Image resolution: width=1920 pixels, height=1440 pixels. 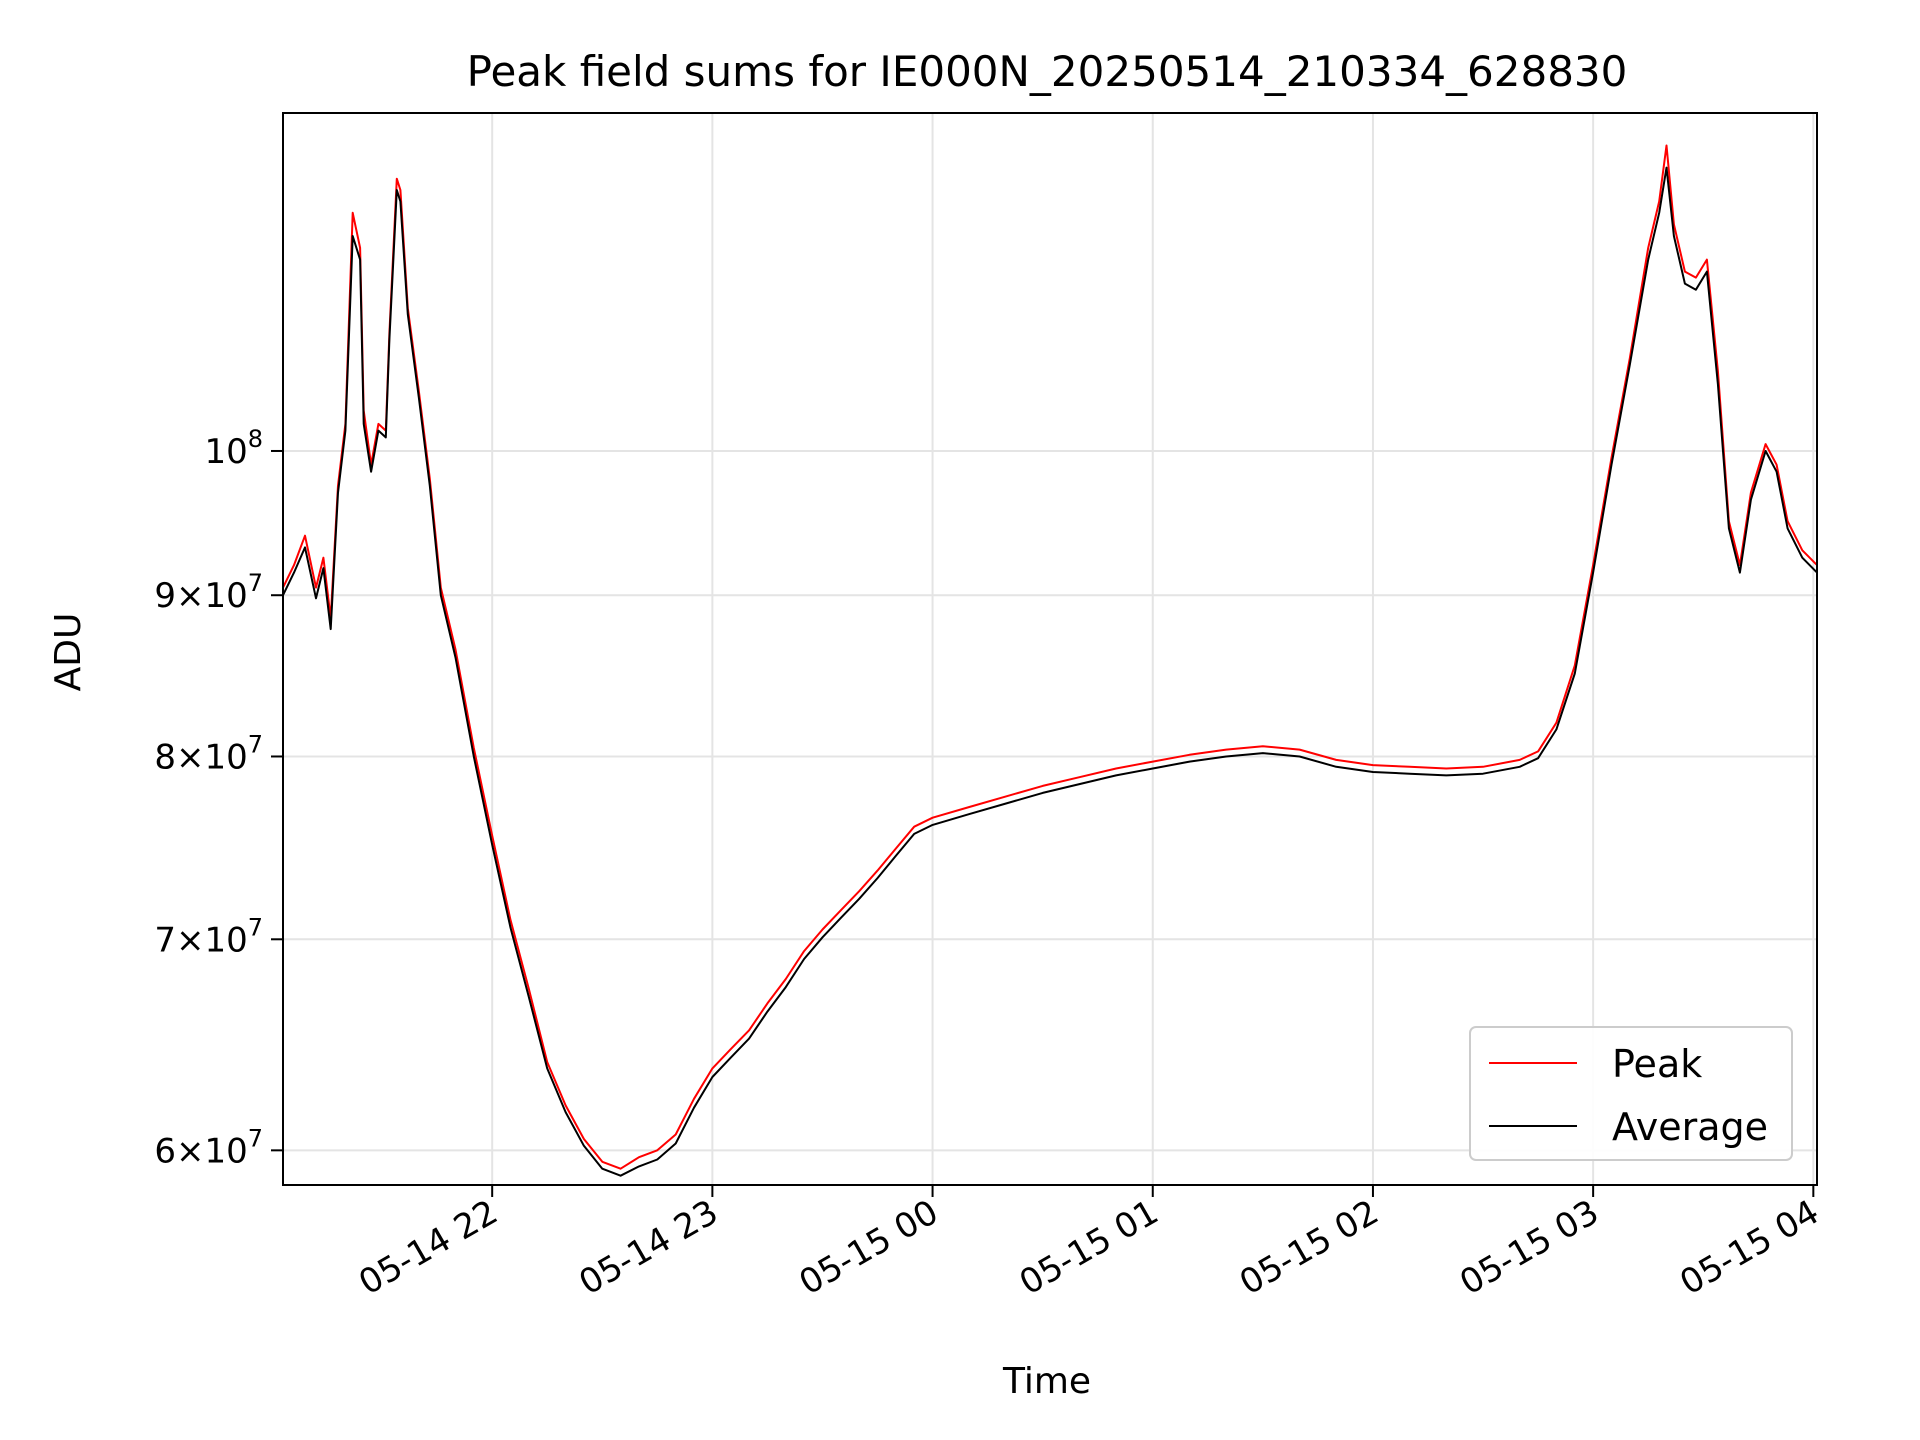 What do you see at coordinates (208, 1147) in the screenshot?
I see `y-tick-label: 6×107` at bounding box center [208, 1147].